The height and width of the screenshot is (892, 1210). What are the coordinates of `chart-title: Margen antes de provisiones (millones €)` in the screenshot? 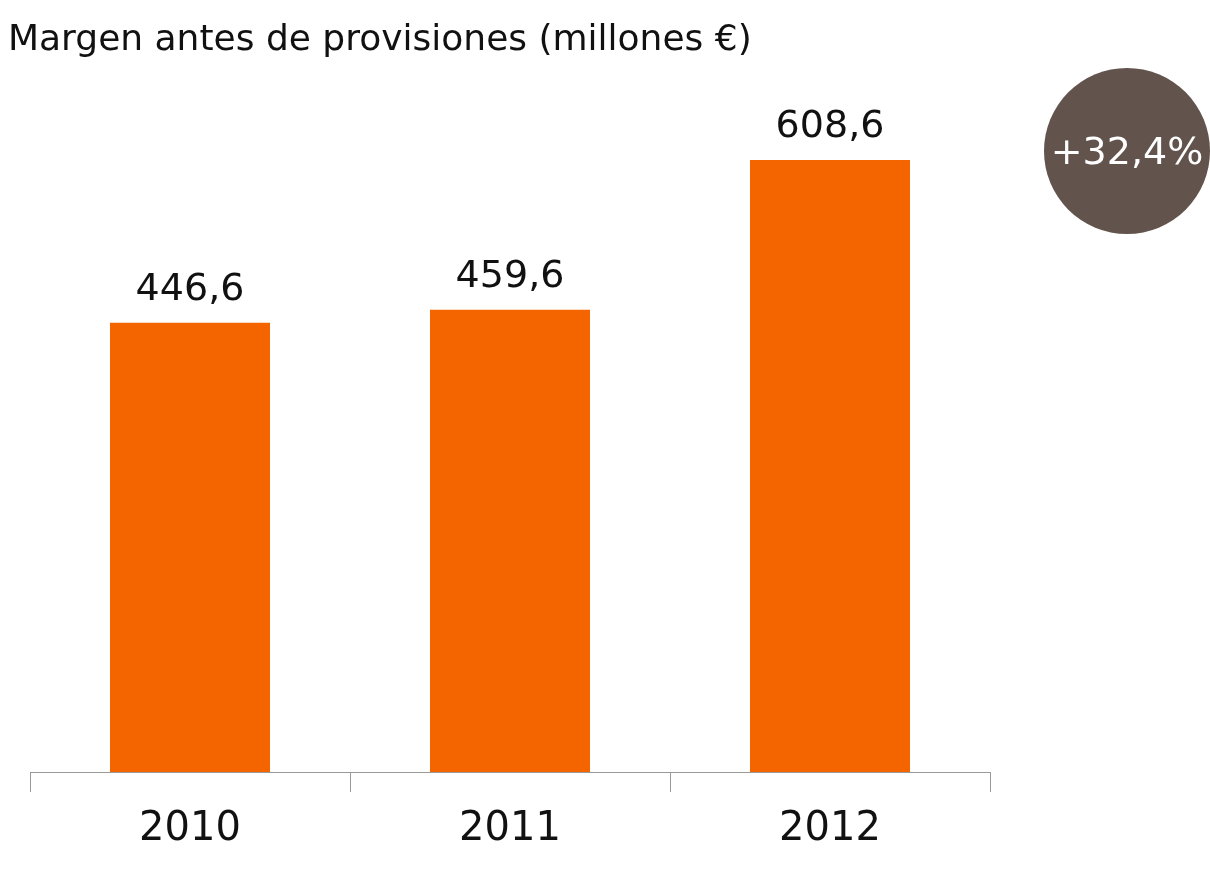 It's located at (380, 38).